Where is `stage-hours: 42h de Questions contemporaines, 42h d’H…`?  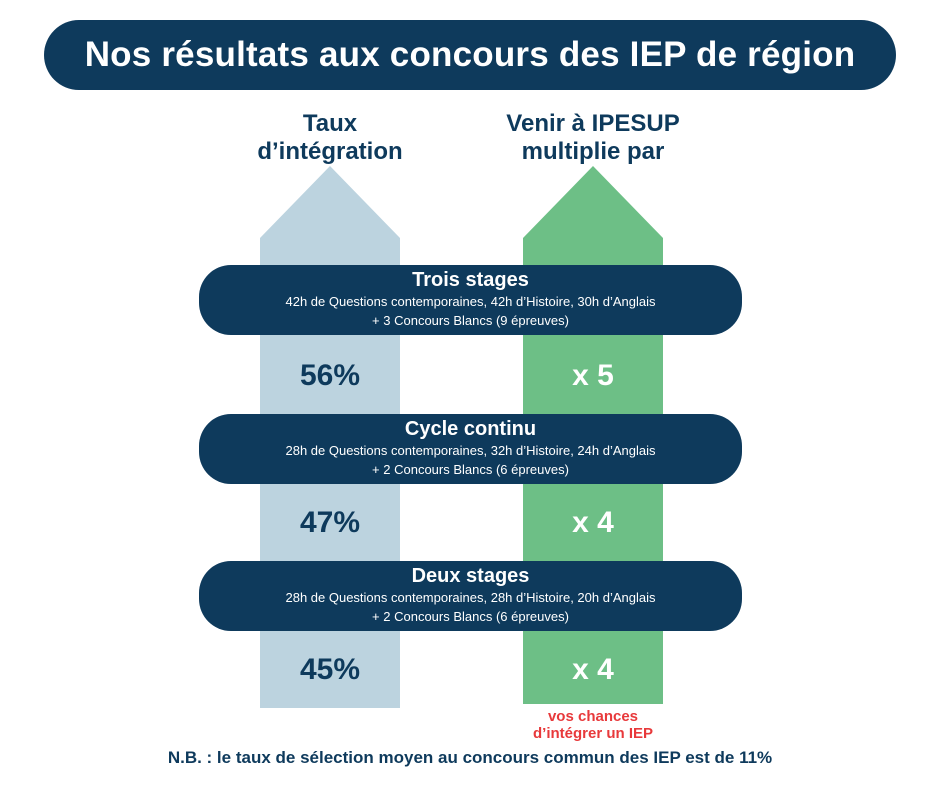 stage-hours: 42h de Questions contemporaines, 42h d’H… is located at coordinates (470, 301).